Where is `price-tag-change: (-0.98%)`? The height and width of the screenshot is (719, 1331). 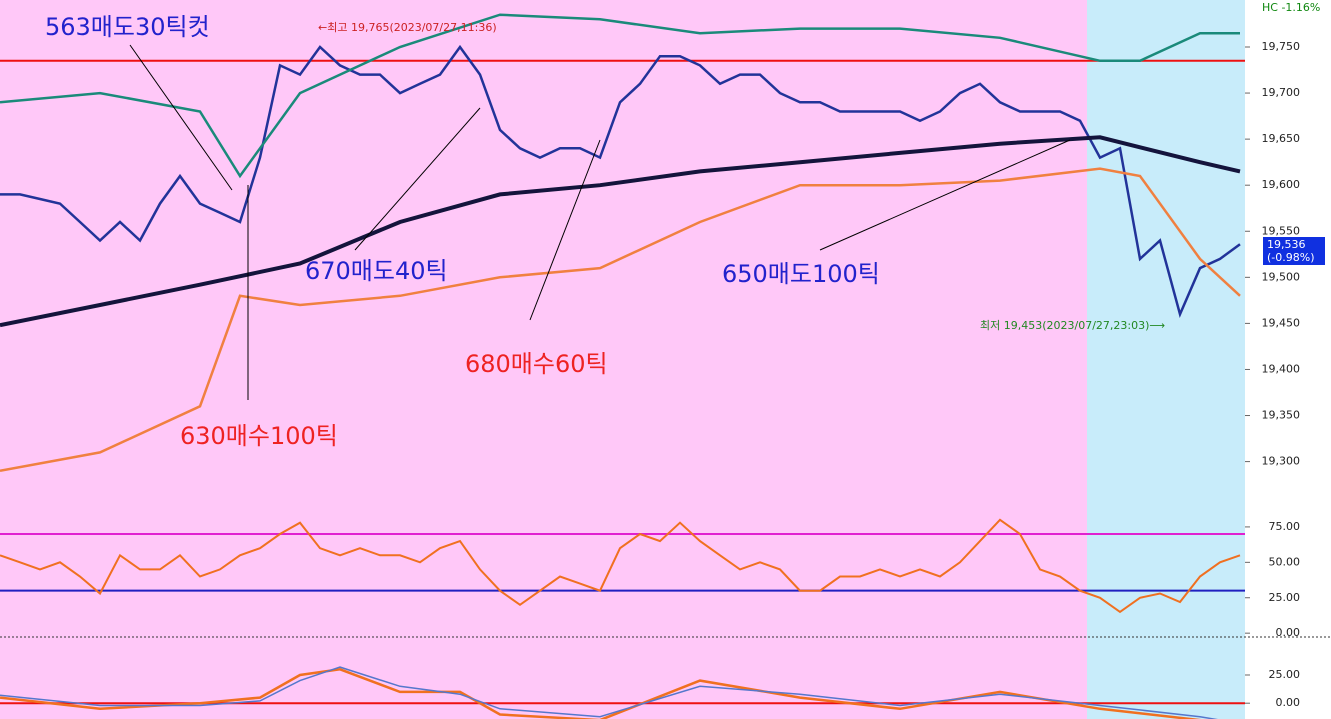 price-tag-change: (-0.98%) is located at coordinates (1291, 257).